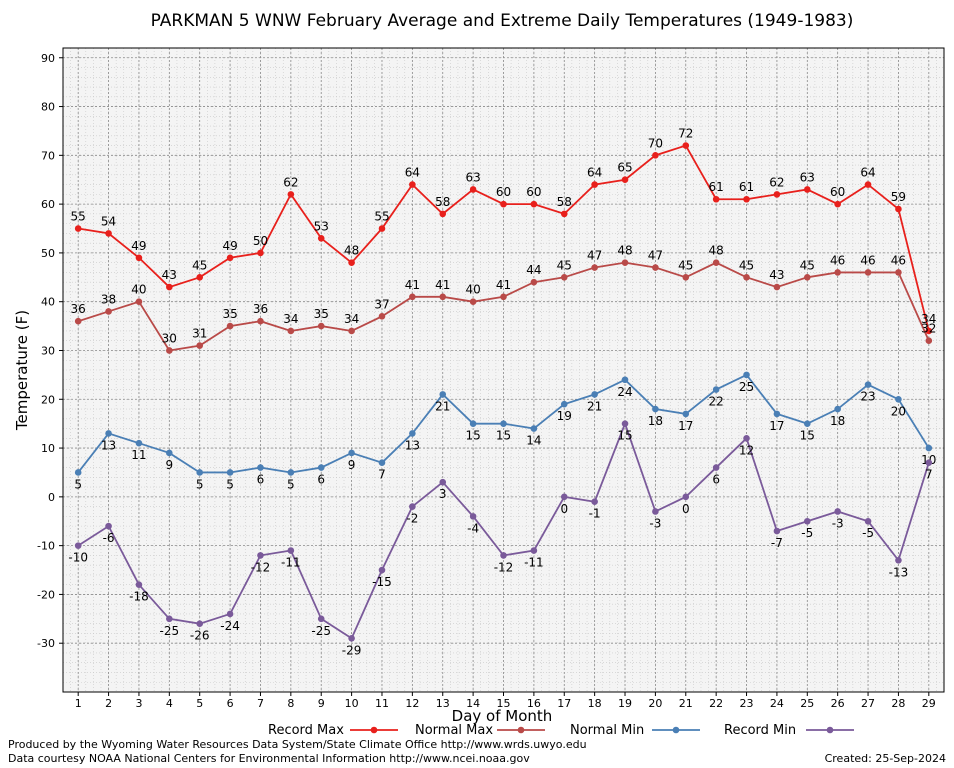  Describe the element at coordinates (412, 445) in the screenshot. I see `data-label: 13` at that location.